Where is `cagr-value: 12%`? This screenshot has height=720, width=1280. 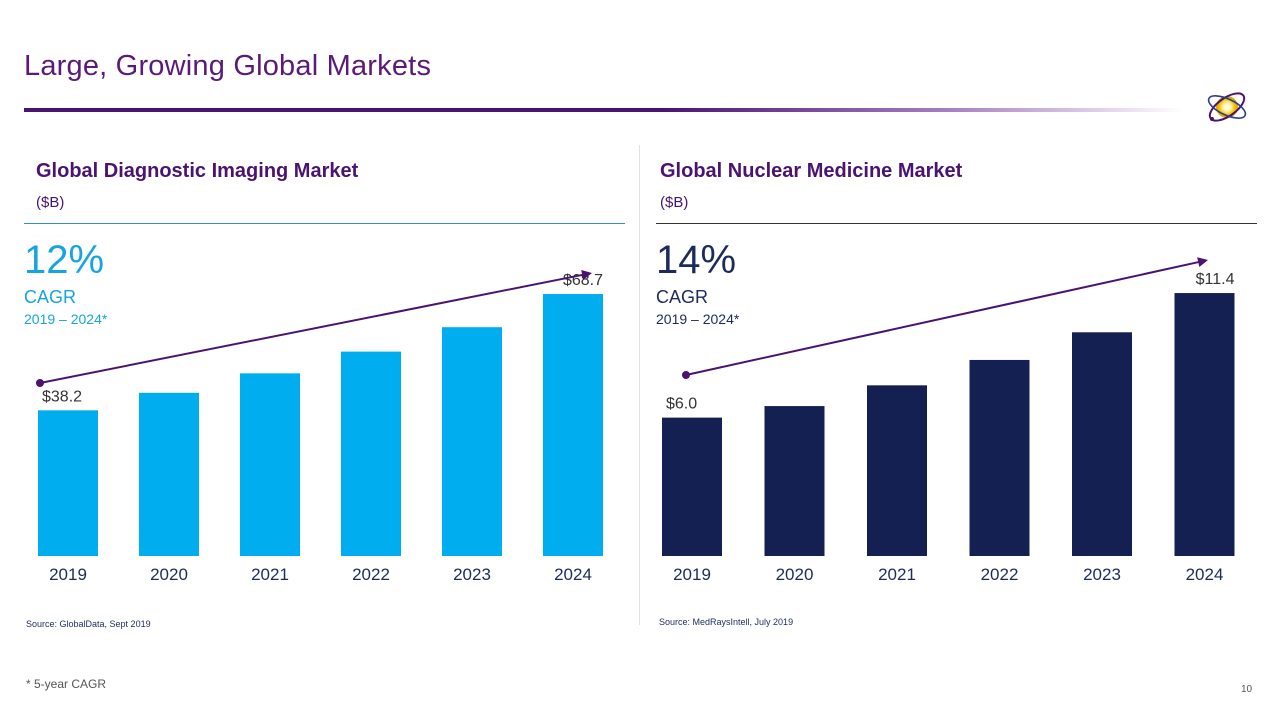
cagr-value: 12% is located at coordinates (64, 260).